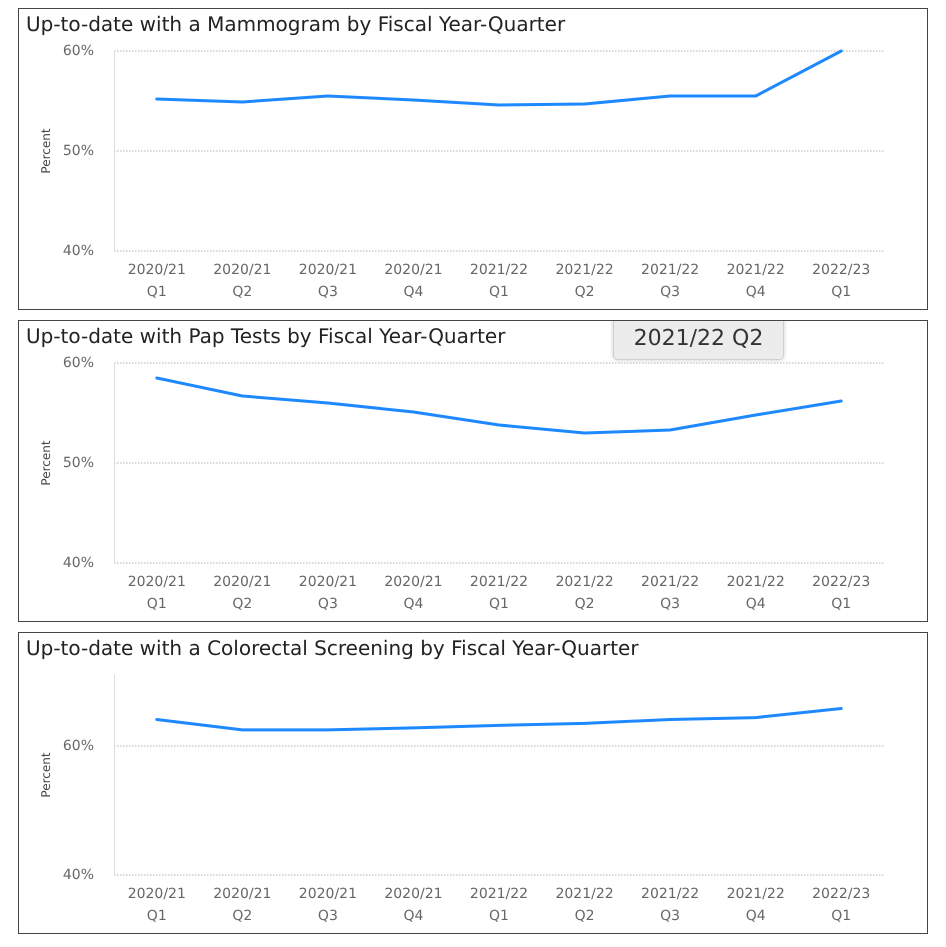 The image size is (946, 947). What do you see at coordinates (699, 338) in the screenshot?
I see `text: 2021/22 Q2` at bounding box center [699, 338].